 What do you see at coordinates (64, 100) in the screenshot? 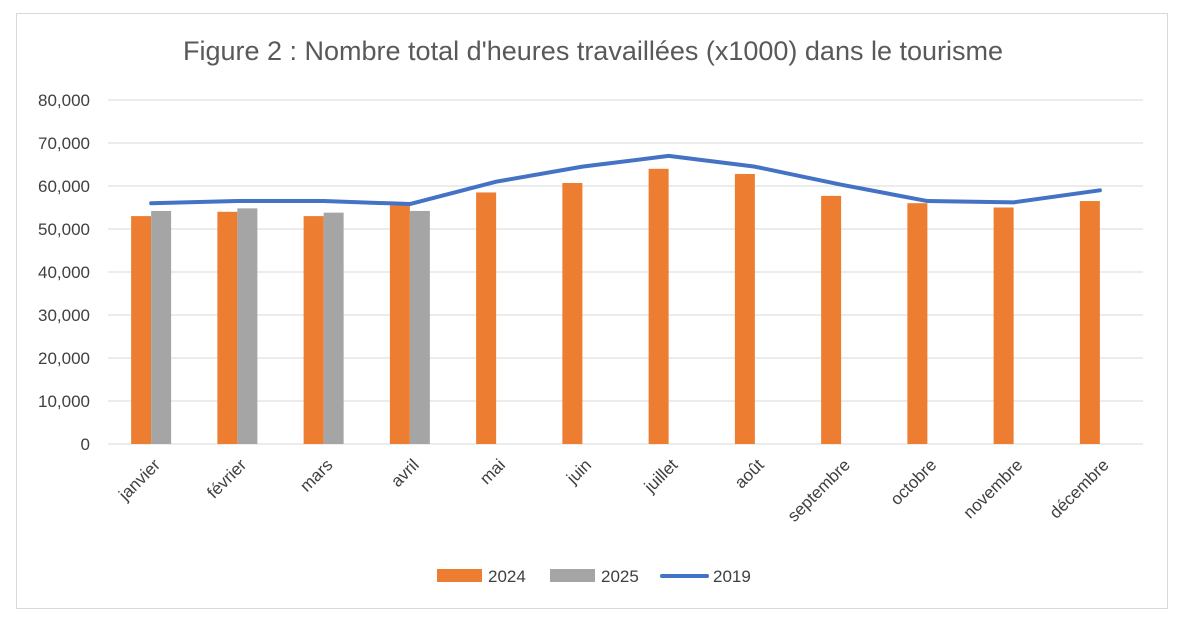
I see `y-tick-label: 80,000` at bounding box center [64, 100].